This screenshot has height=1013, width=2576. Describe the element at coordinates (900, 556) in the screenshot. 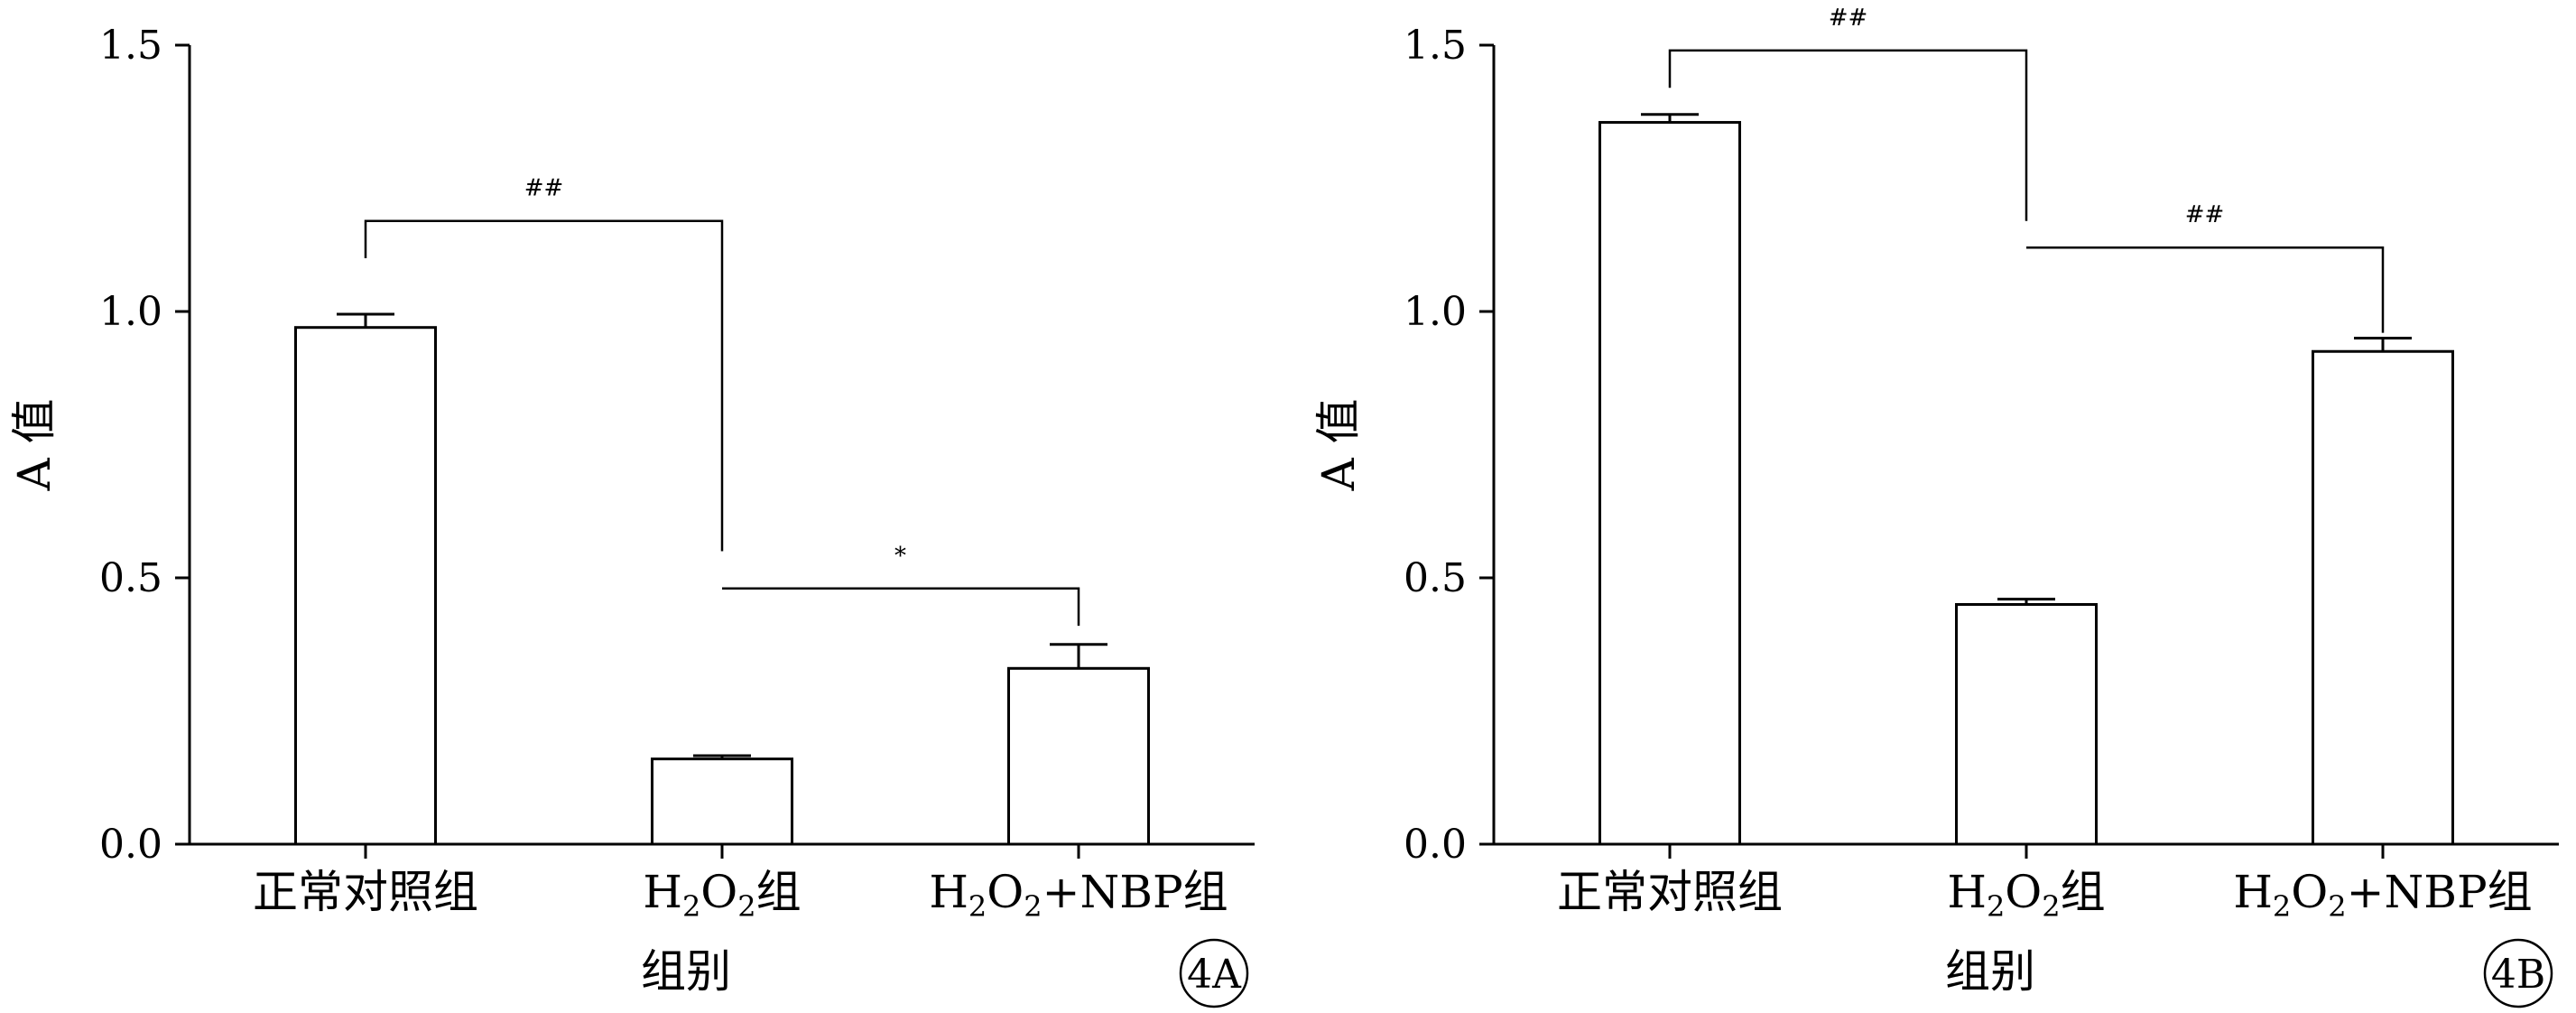

I see `significance-label: *` at that location.